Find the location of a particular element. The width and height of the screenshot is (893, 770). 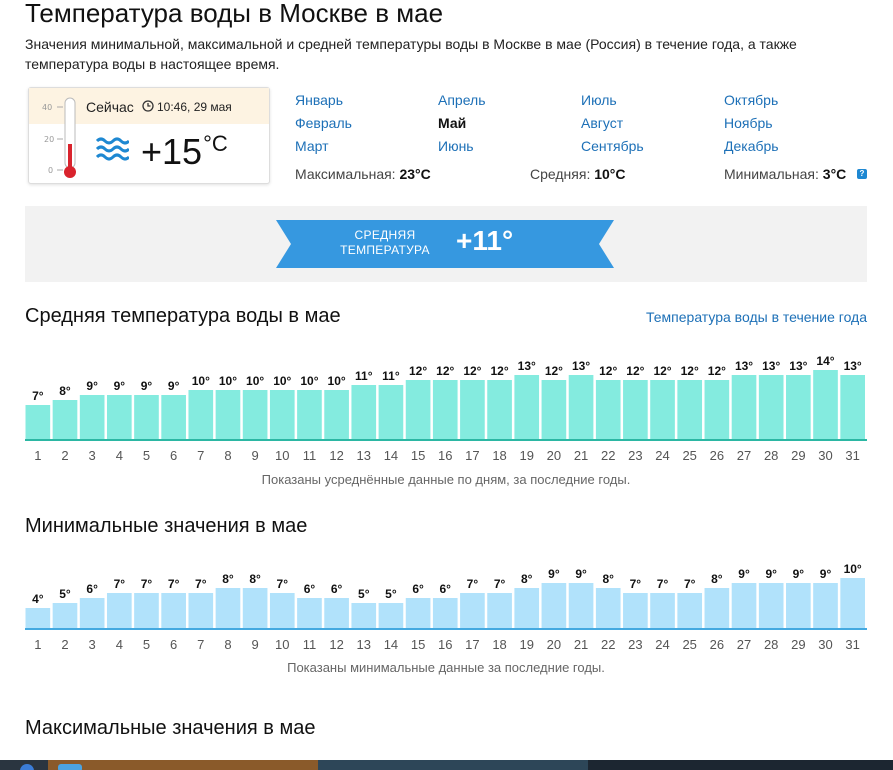

min-value-label-day-6: 7° is located at coordinates (174, 584).